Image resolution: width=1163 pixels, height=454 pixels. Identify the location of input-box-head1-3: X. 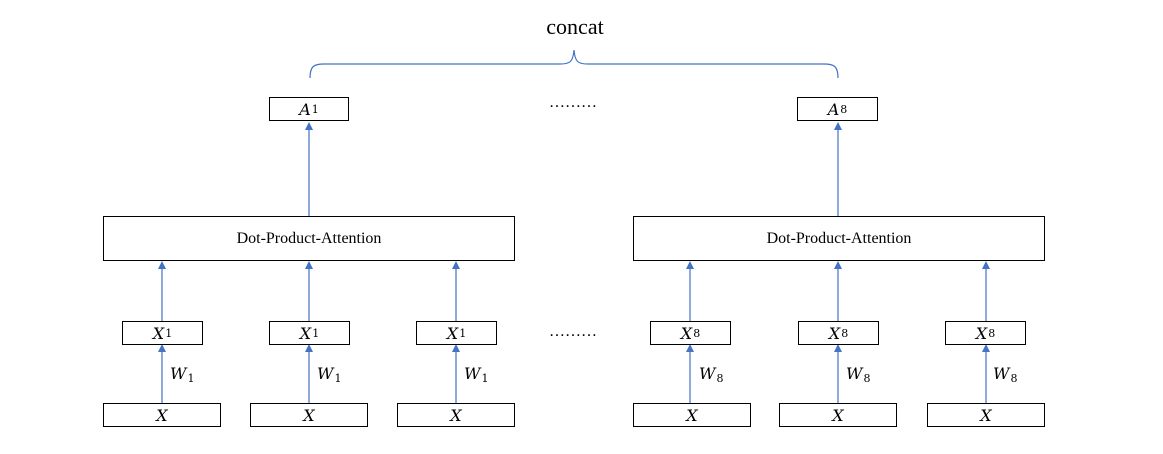
(456, 415).